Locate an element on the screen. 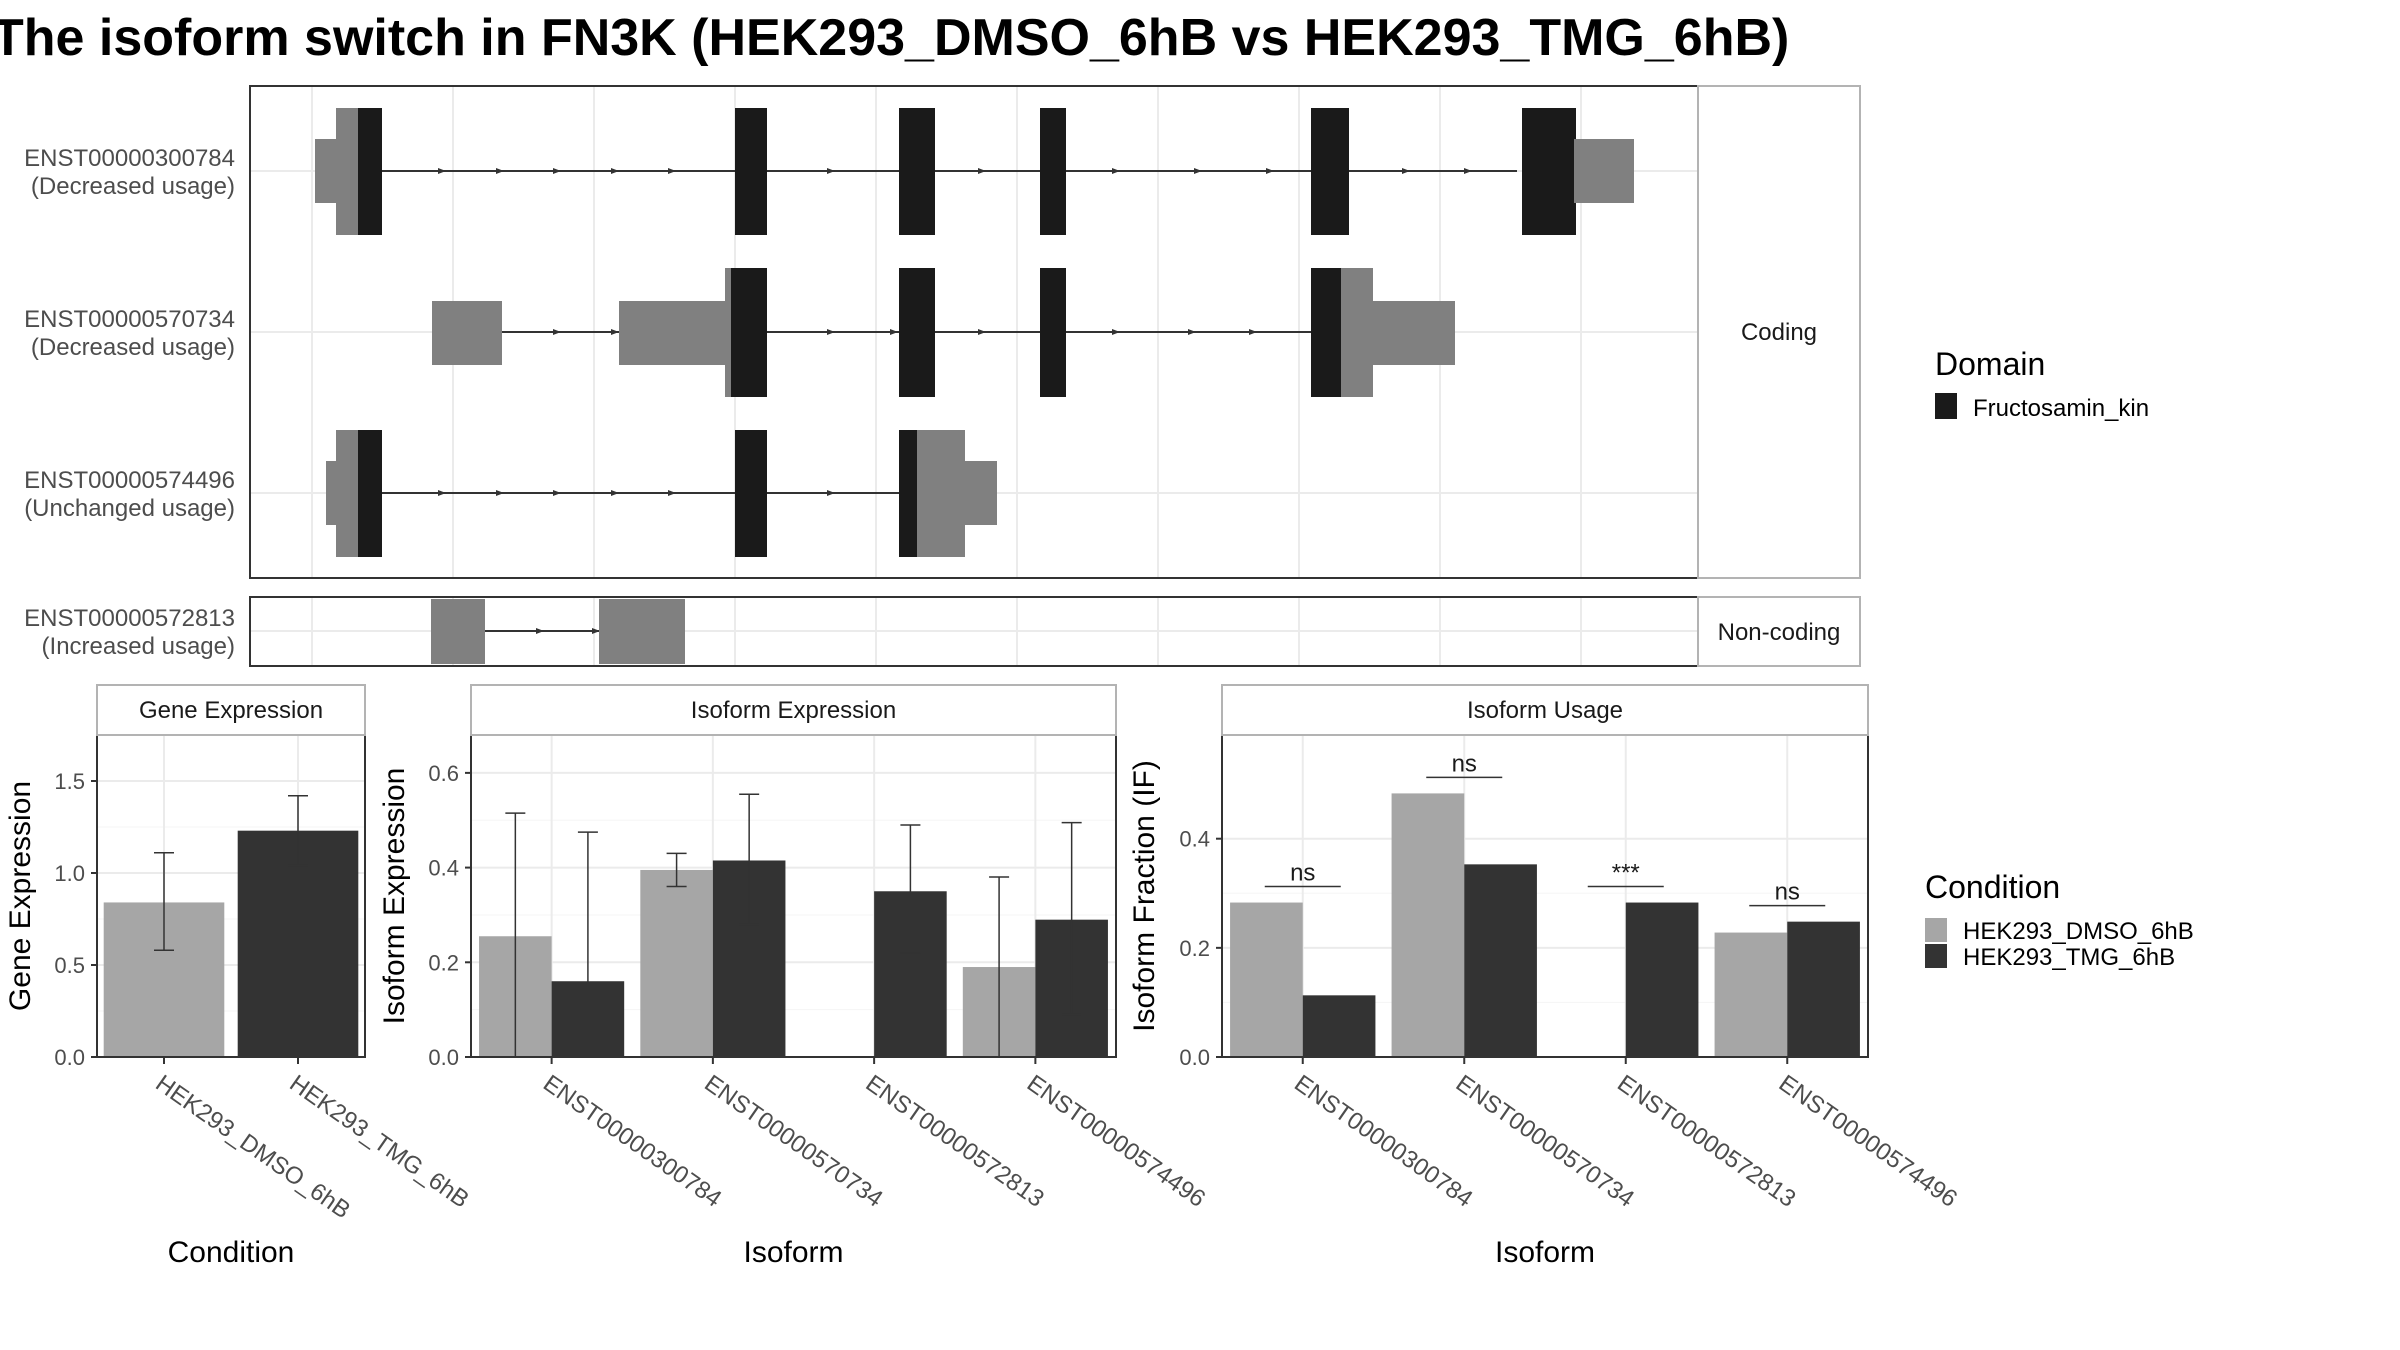 The width and height of the screenshot is (2400, 1350). y-tick-label: 0.5 is located at coordinates (69, 965).